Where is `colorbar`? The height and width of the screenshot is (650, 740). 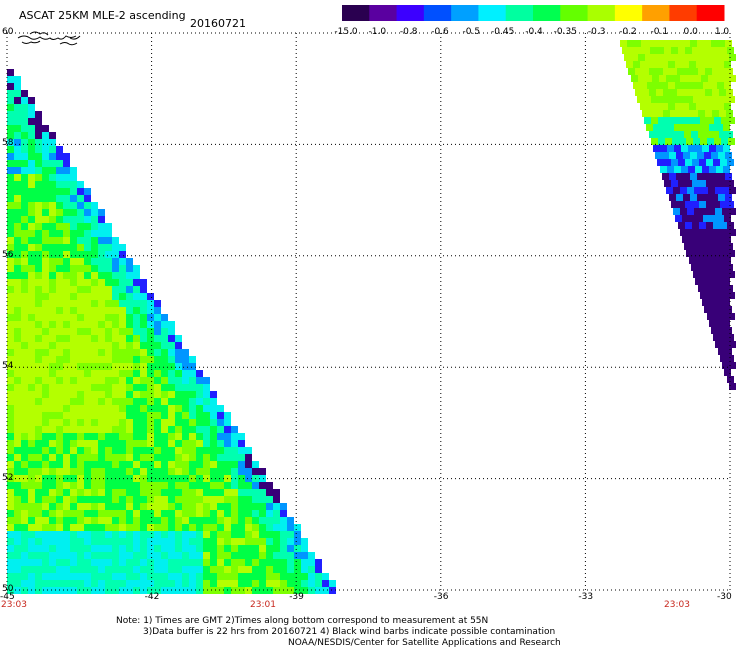 colorbar is located at coordinates (533, 13).